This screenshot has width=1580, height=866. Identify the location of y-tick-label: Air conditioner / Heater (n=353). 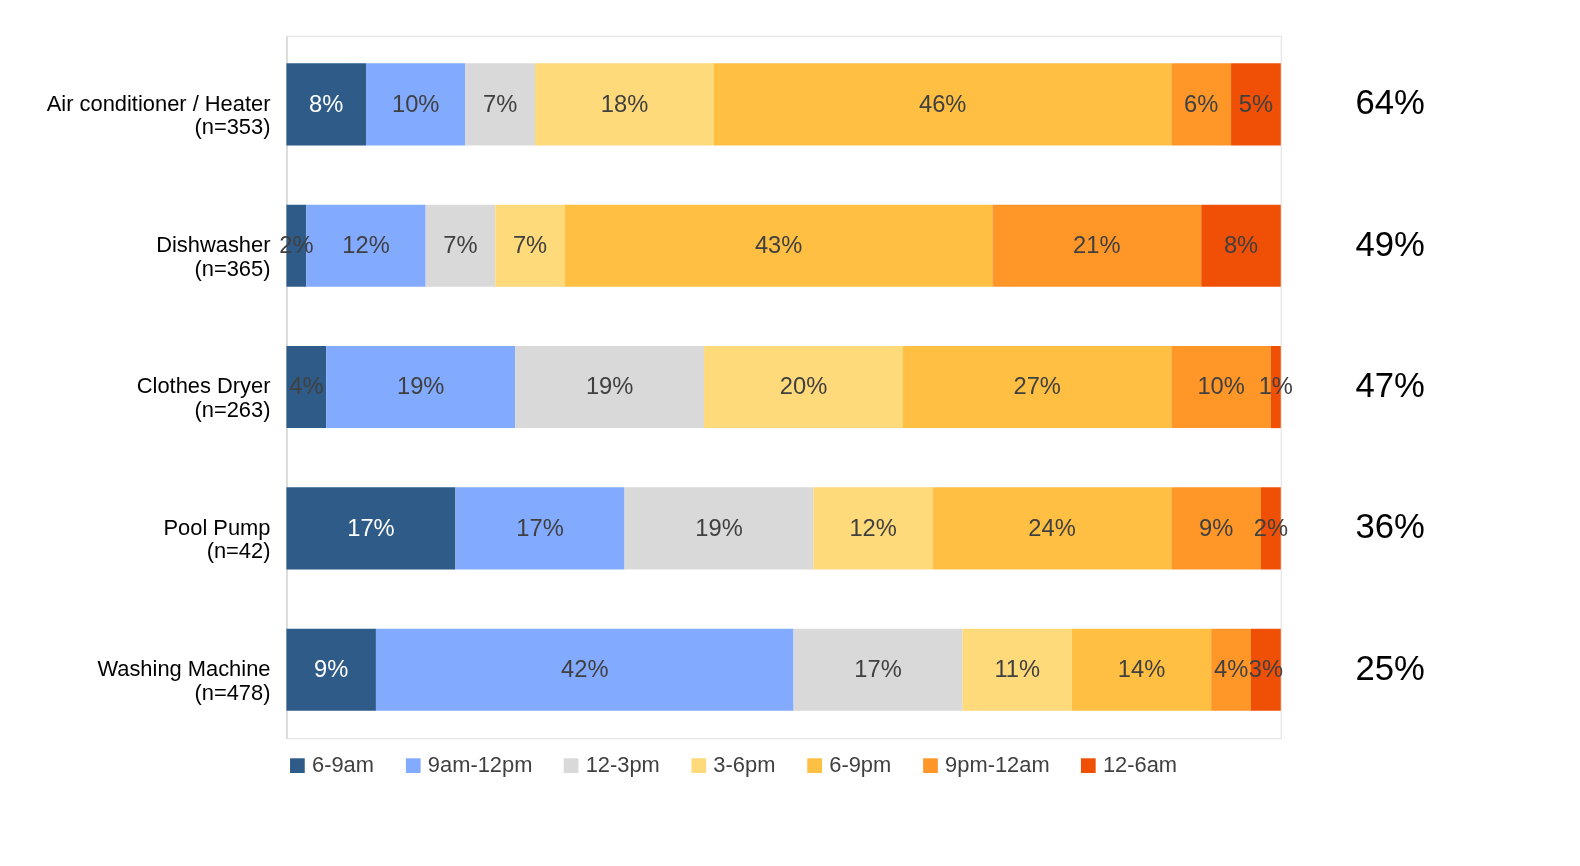
(158, 115).